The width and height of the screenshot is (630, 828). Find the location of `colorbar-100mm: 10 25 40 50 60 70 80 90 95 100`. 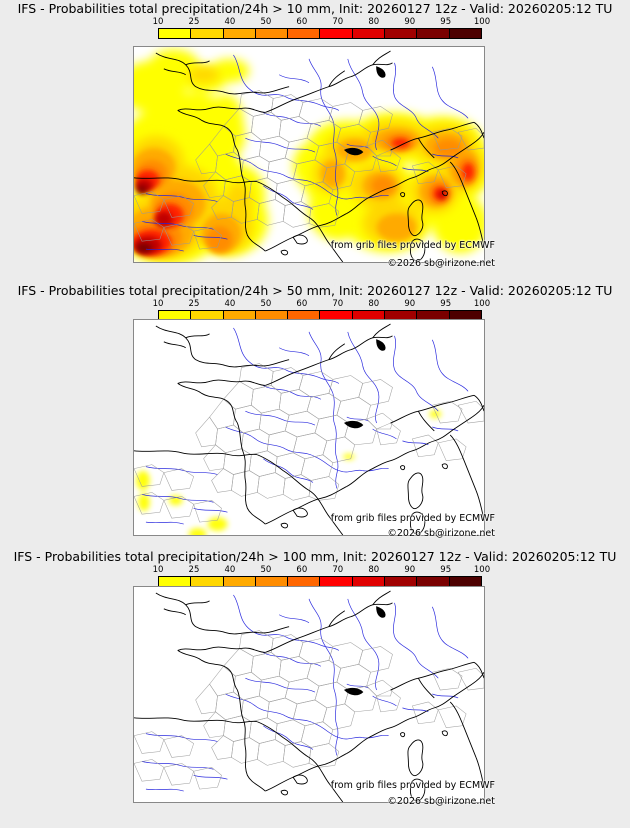

colorbar-100mm: 10 25 40 50 60 70 80 90 95 100 is located at coordinates (322, 576).